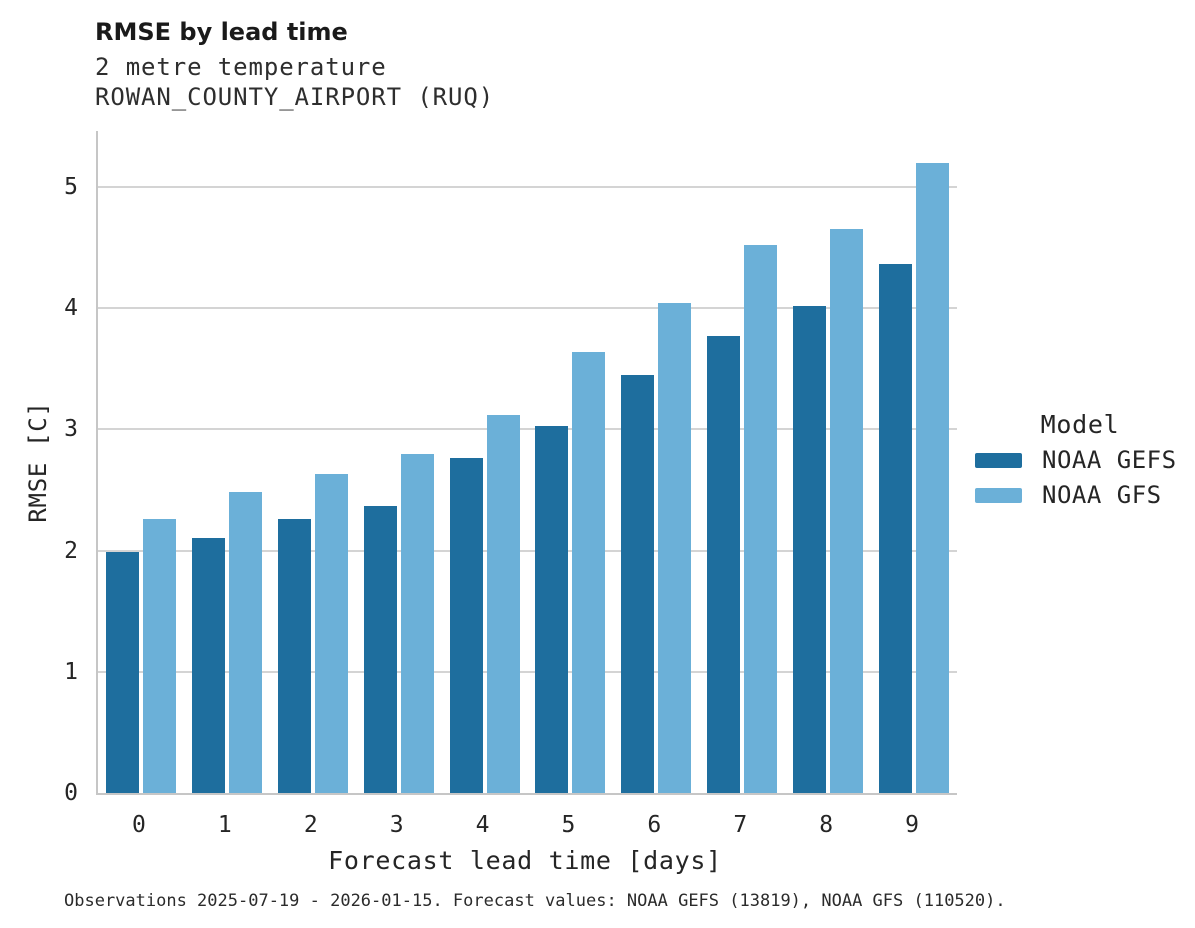 Image resolution: width=1195 pixels, height=928 pixels. Describe the element at coordinates (71, 671) in the screenshot. I see `y-tick-label: 1` at that location.